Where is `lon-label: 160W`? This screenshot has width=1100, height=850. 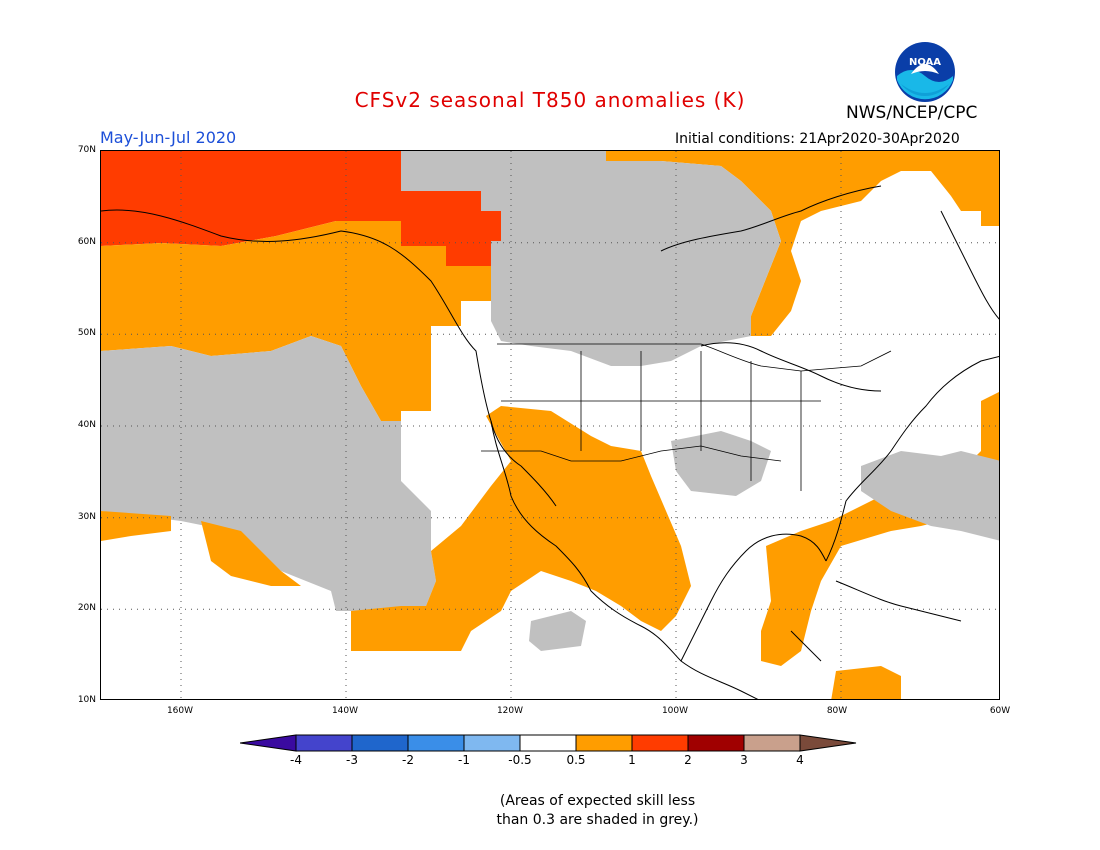
lon-label: 160W is located at coordinates (180, 711).